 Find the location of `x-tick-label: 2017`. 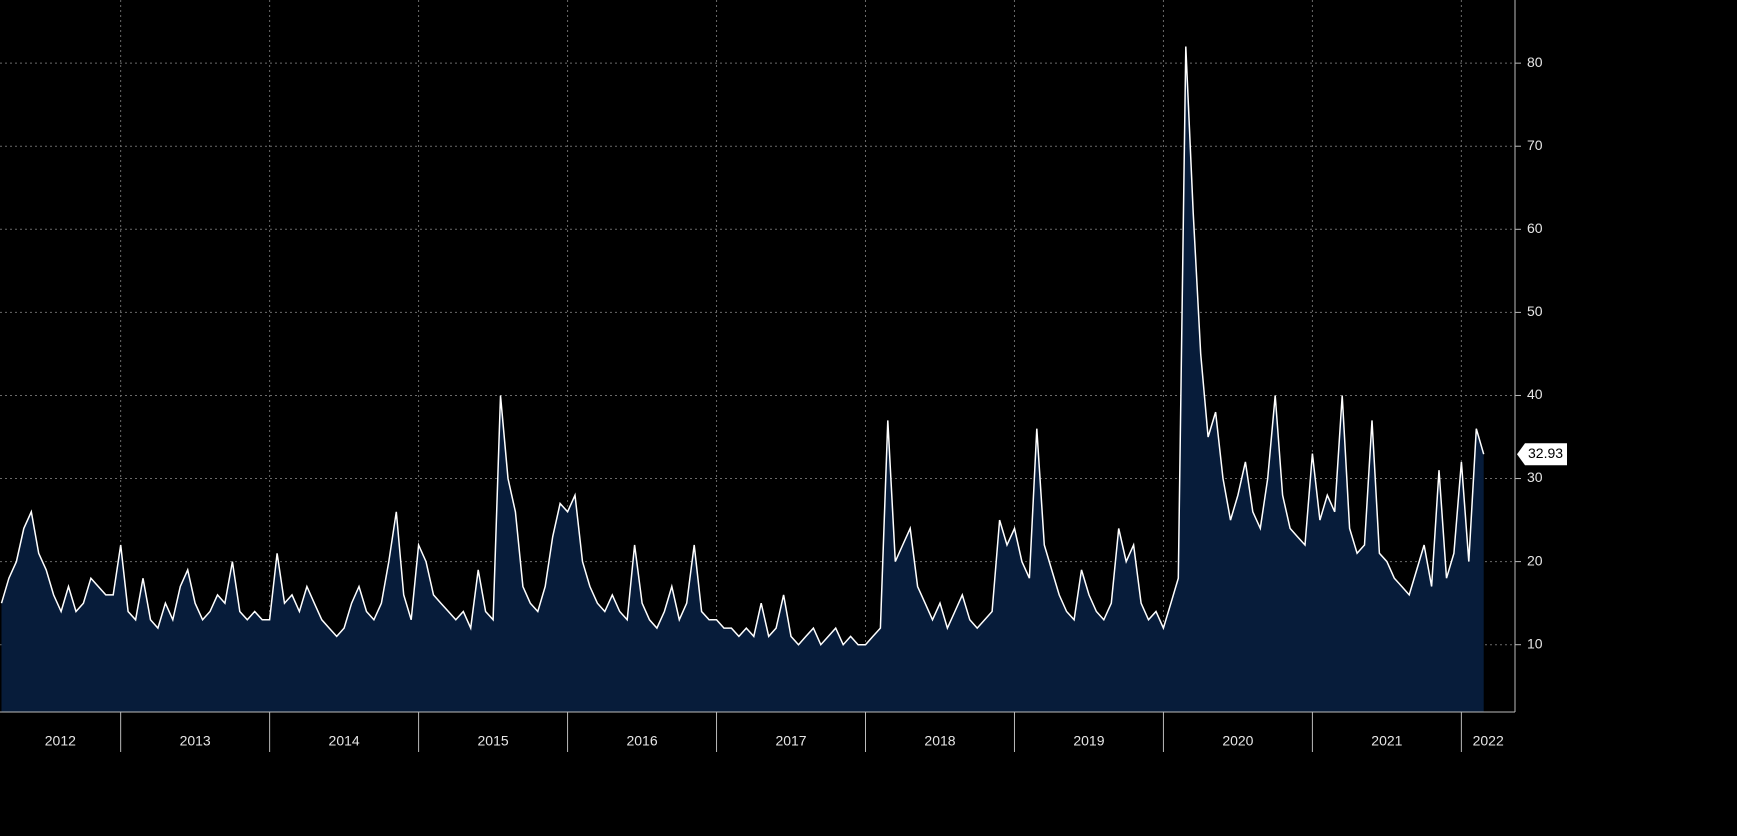

x-tick-label: 2017 is located at coordinates (790, 741).